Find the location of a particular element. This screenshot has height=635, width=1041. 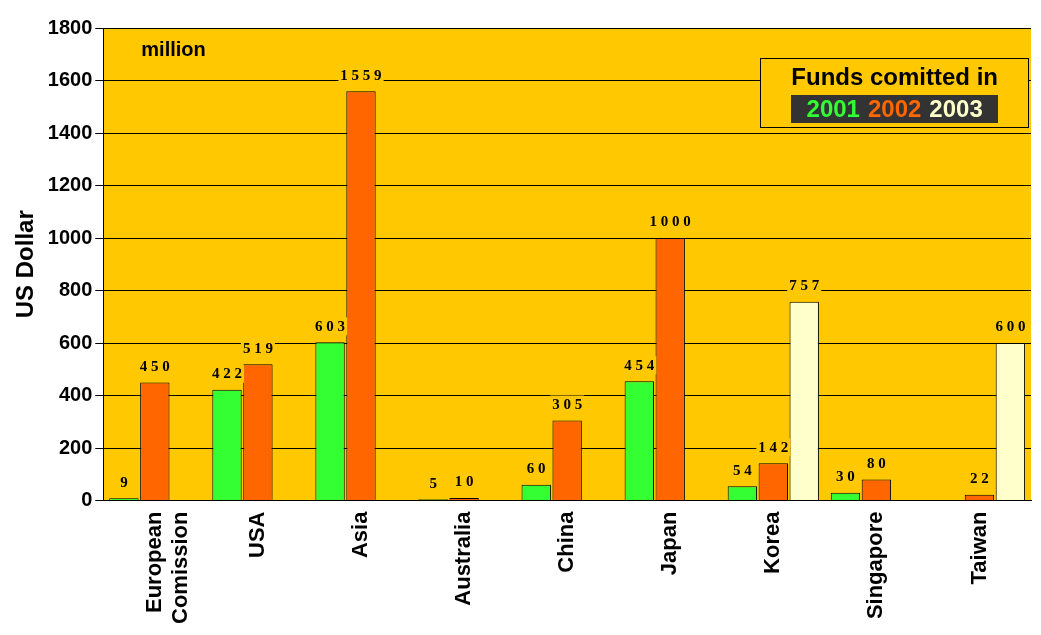

data-label: 6 0 0 is located at coordinates (1010, 326).